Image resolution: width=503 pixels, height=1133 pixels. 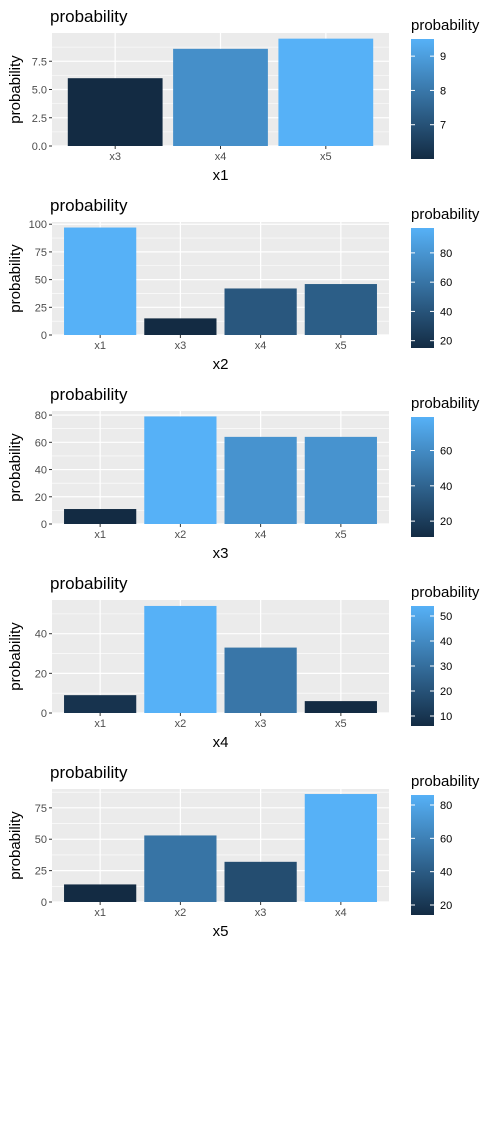 I want to click on legend-tick-label: 30, so click(x=446, y=667).